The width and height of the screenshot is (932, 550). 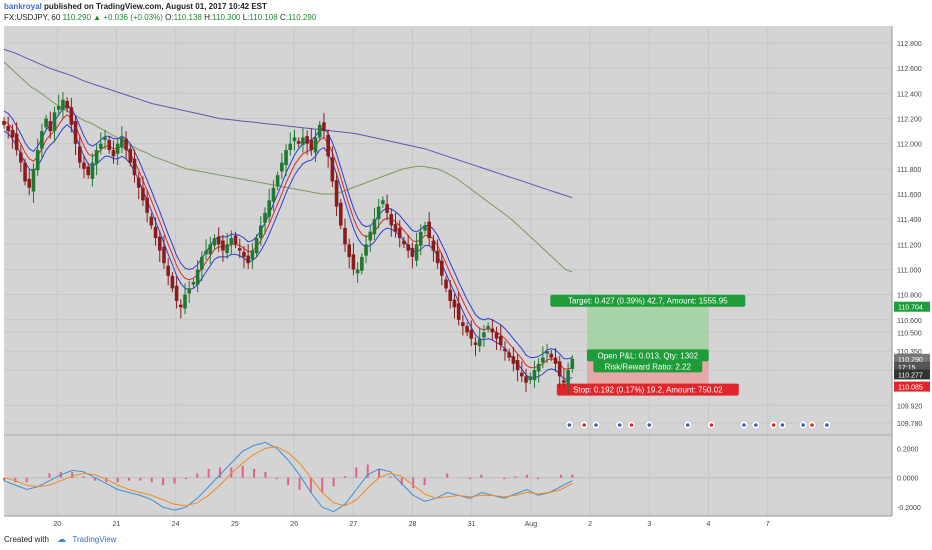 I want to click on pnl-label-bg, so click(x=647, y=355).